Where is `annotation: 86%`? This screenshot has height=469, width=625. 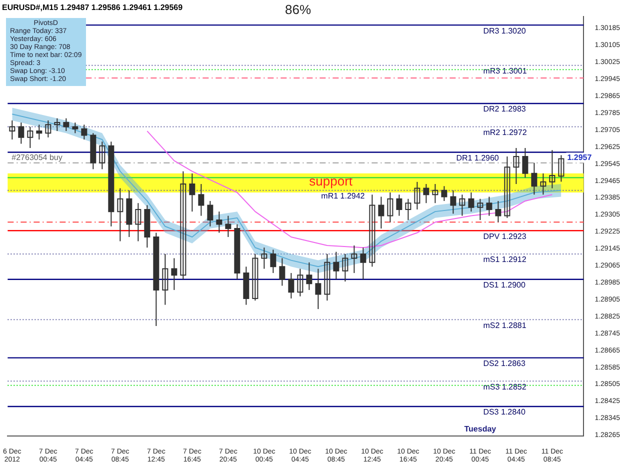 annotation: 86% is located at coordinates (298, 10).